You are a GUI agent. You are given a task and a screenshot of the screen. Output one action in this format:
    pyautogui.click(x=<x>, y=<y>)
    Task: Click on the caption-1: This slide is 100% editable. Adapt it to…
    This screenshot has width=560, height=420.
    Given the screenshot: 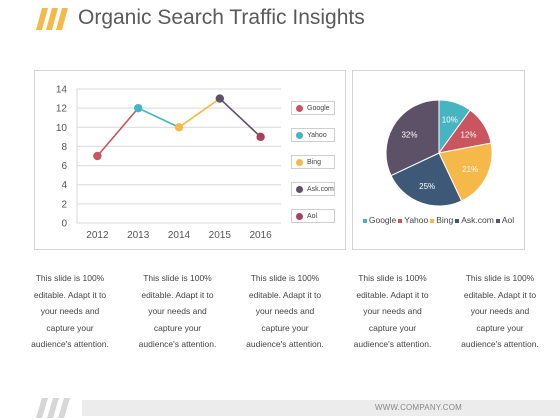 What is the action you would take?
    pyautogui.click(x=70, y=311)
    